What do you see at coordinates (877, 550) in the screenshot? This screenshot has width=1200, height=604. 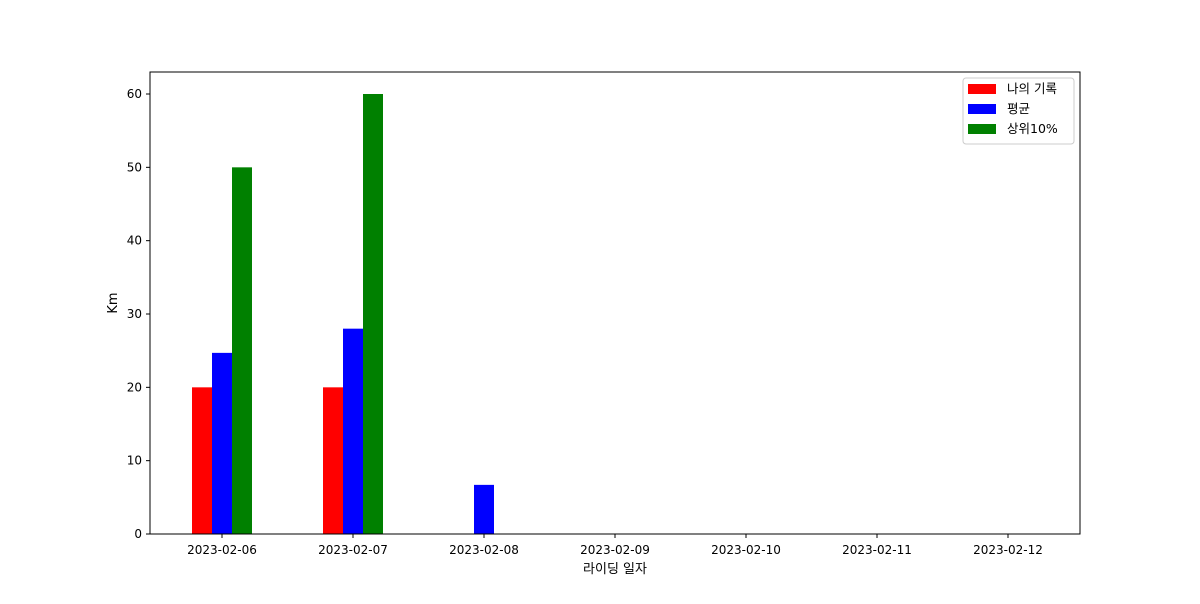 I see `x-tick-label: 2023-02-11` at bounding box center [877, 550].